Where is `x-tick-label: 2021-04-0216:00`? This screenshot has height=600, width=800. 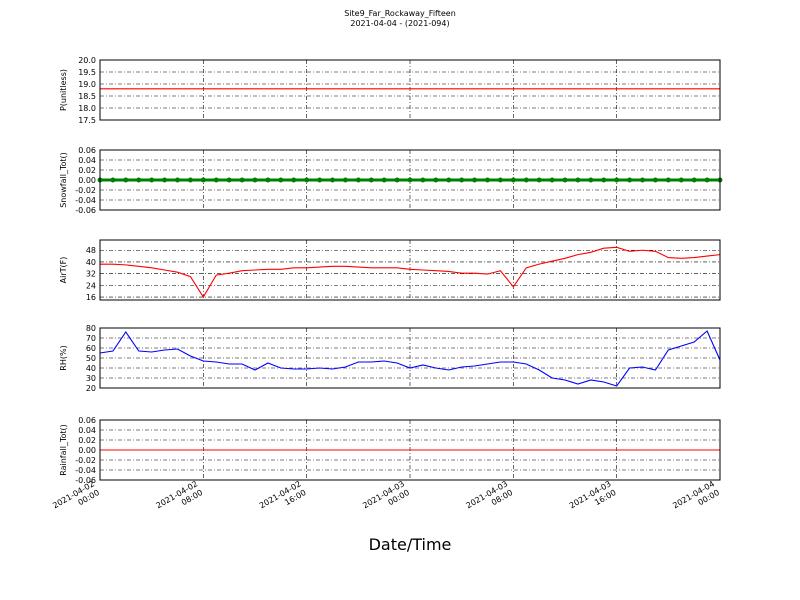 x-tick-label: 2021-04-0216:00 is located at coordinates (283, 499).